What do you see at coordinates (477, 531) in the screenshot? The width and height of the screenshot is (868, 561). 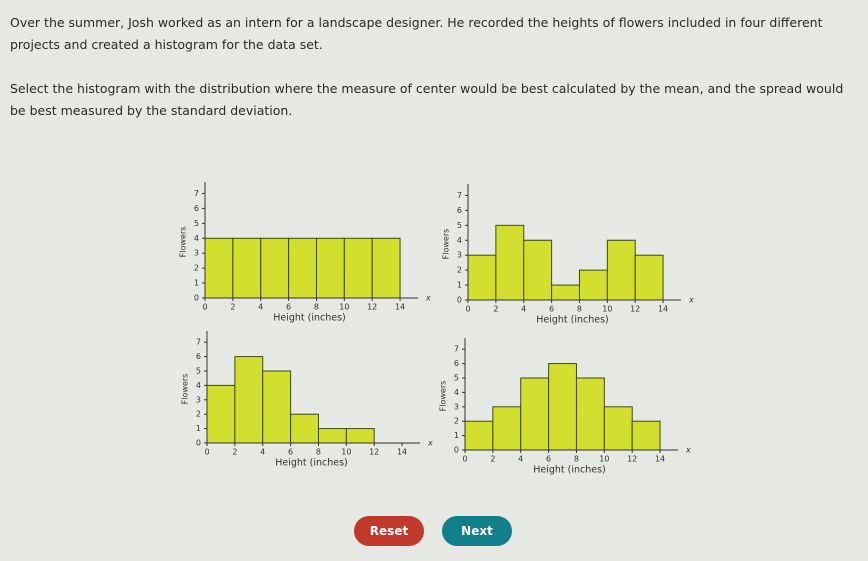 I see `next-button: Next` at bounding box center [477, 531].